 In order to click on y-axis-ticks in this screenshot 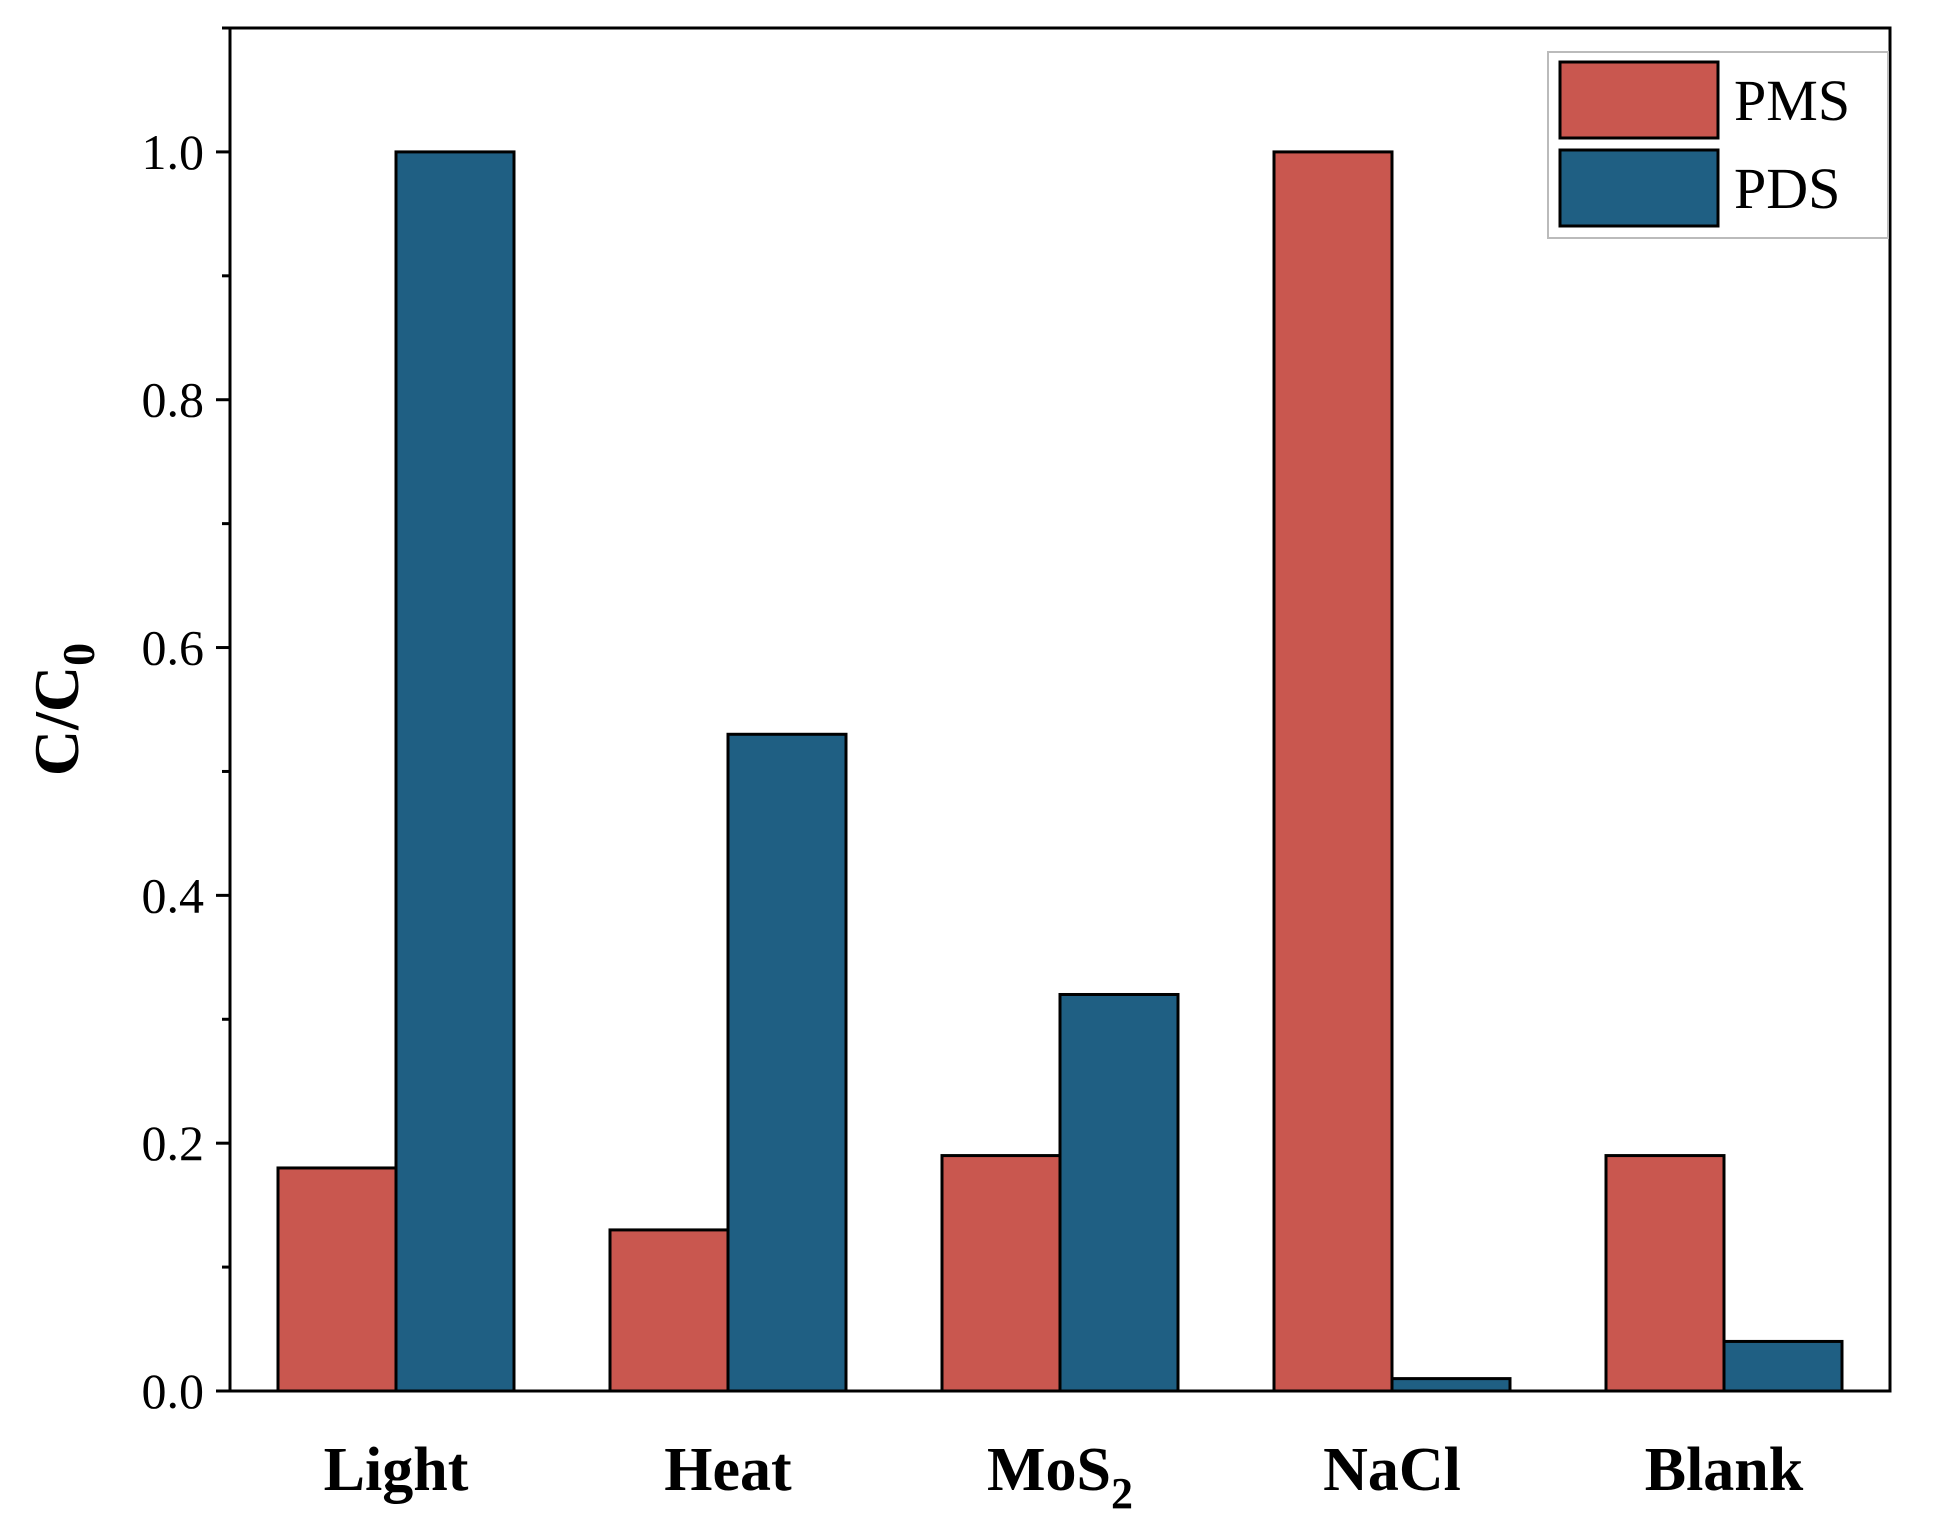, I will do `click(223, 709)`.